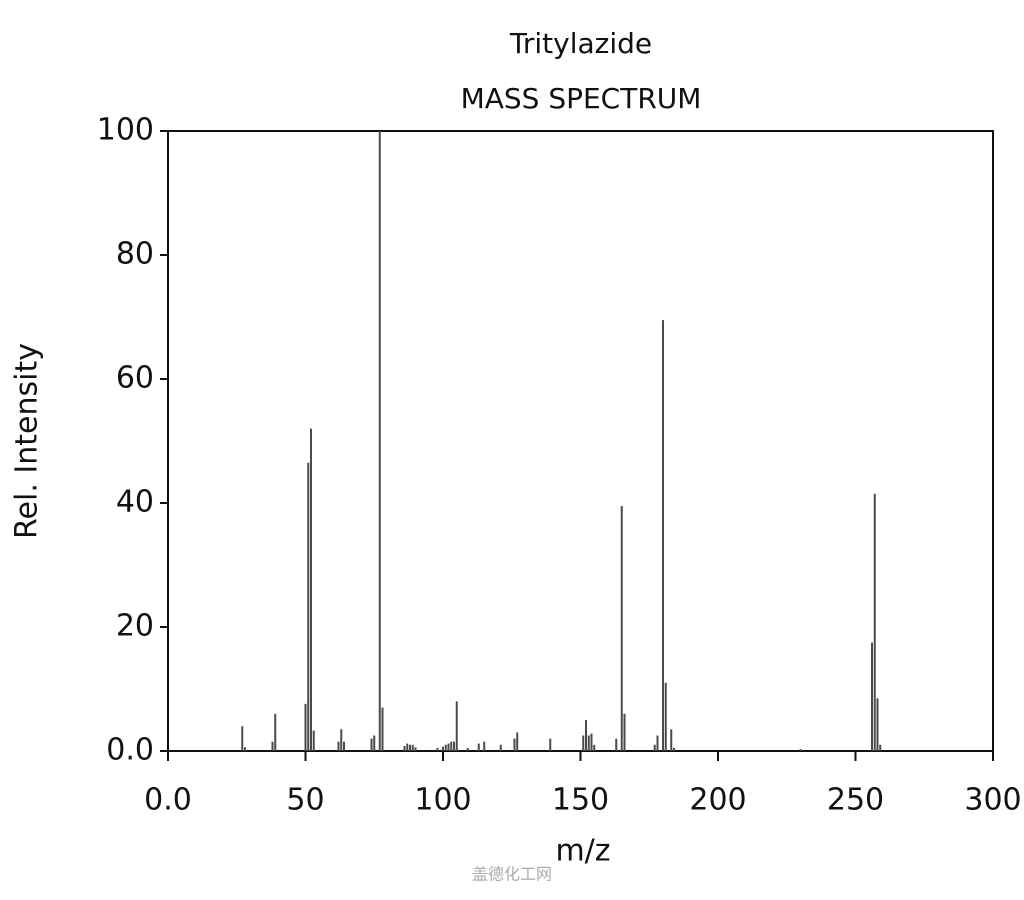  Describe the element at coordinates (582, 851) in the screenshot. I see `x-axis-label: m/z` at that location.